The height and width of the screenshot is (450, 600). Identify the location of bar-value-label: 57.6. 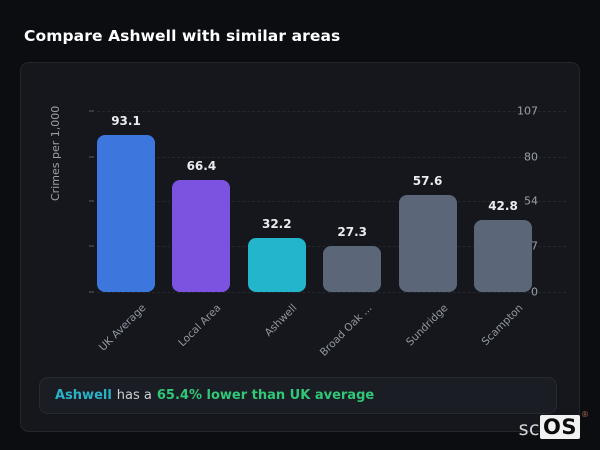
(427, 180).